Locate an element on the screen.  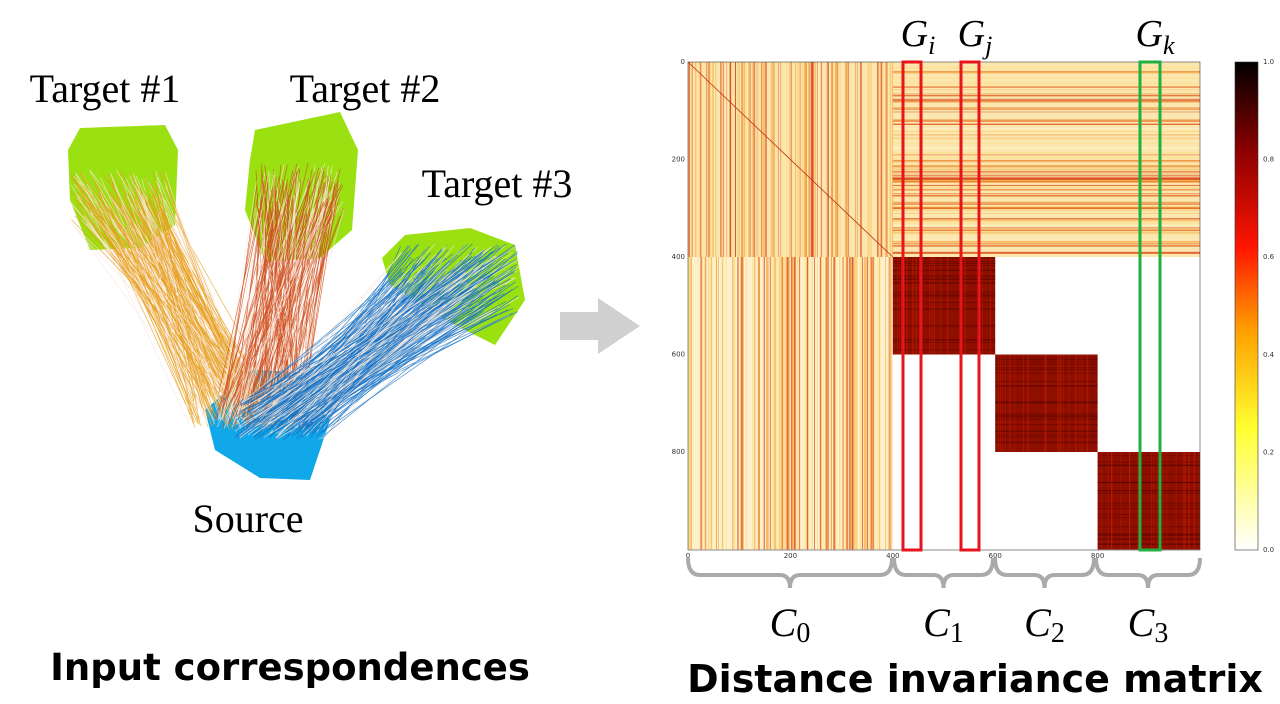
y-tick-label: 600 is located at coordinates (678, 355).